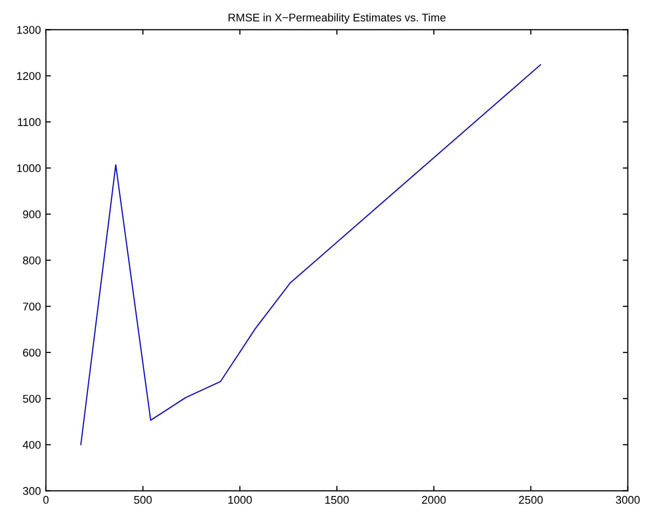 The width and height of the screenshot is (656, 521). What do you see at coordinates (31, 444) in the screenshot?
I see `y-tick-label: 400` at bounding box center [31, 444].